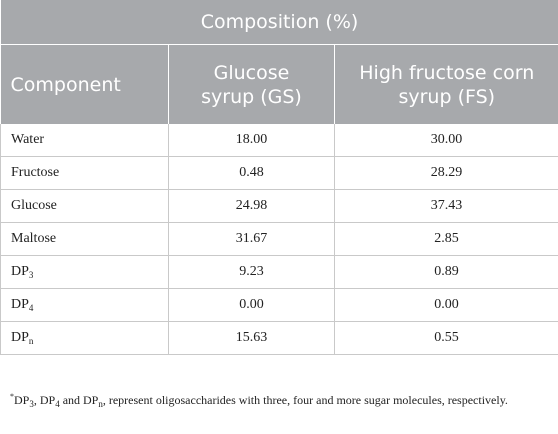  I want to click on table-title: Composition (%), so click(279, 22).